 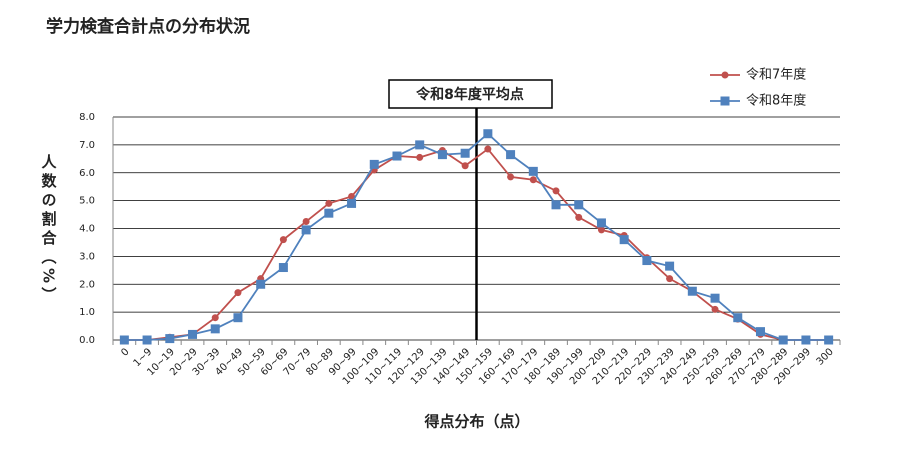 I want to click on y-tick-label: 8.0, so click(x=87, y=117).